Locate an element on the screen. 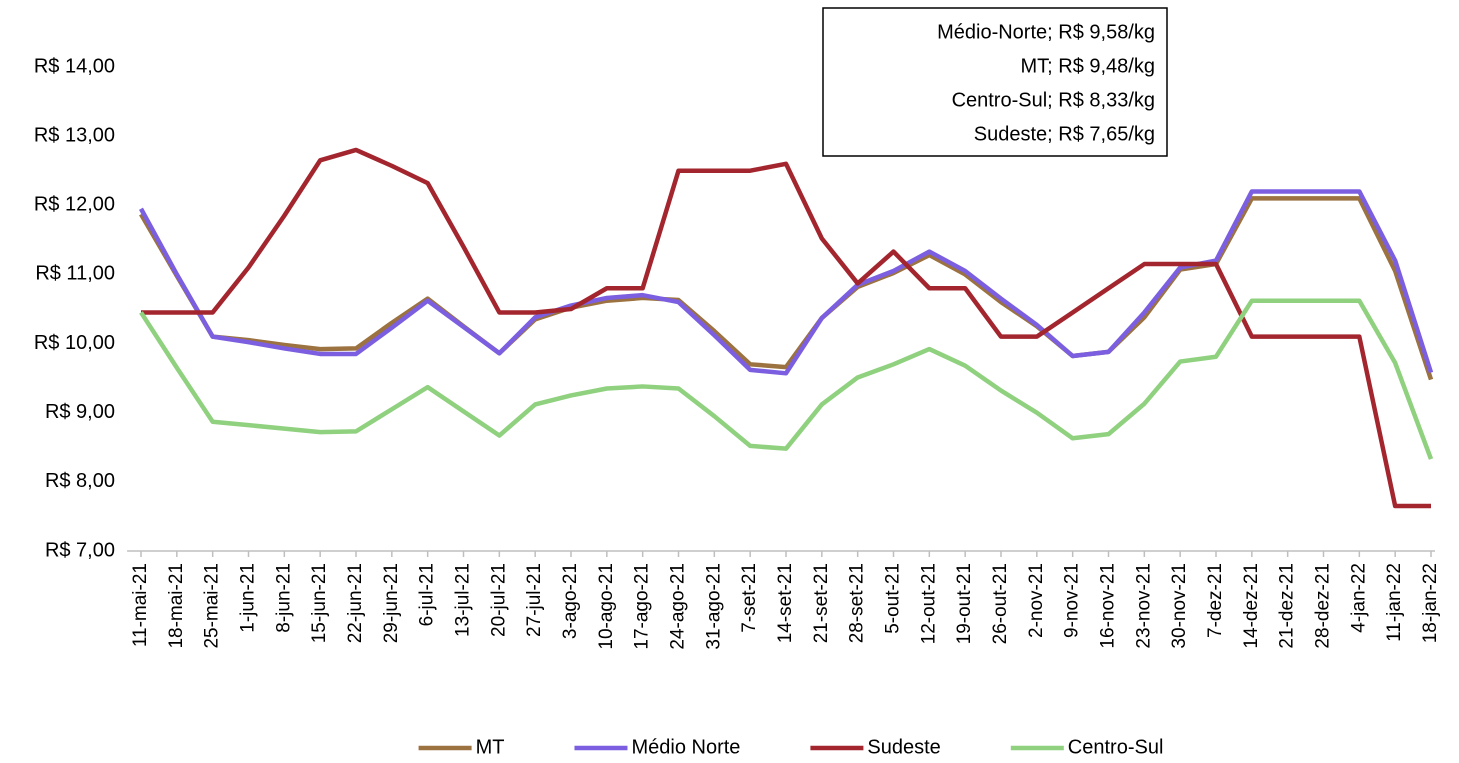 Image resolution: width=1459 pixels, height=763 pixels. x-tick-label: 10-ago-21 is located at coordinates (606, 606).